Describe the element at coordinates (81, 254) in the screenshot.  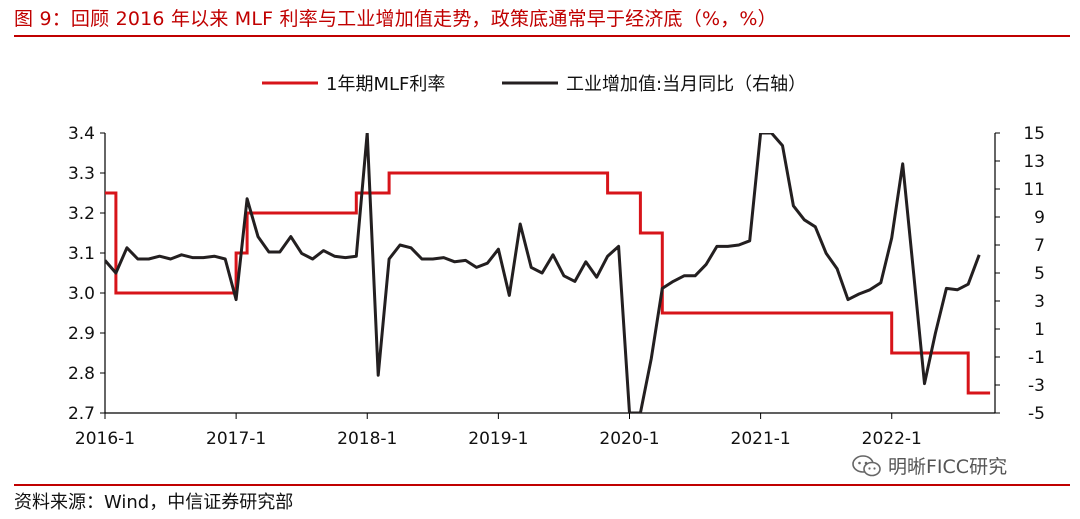
I see `y-left-tick-label: 3.1` at that location.